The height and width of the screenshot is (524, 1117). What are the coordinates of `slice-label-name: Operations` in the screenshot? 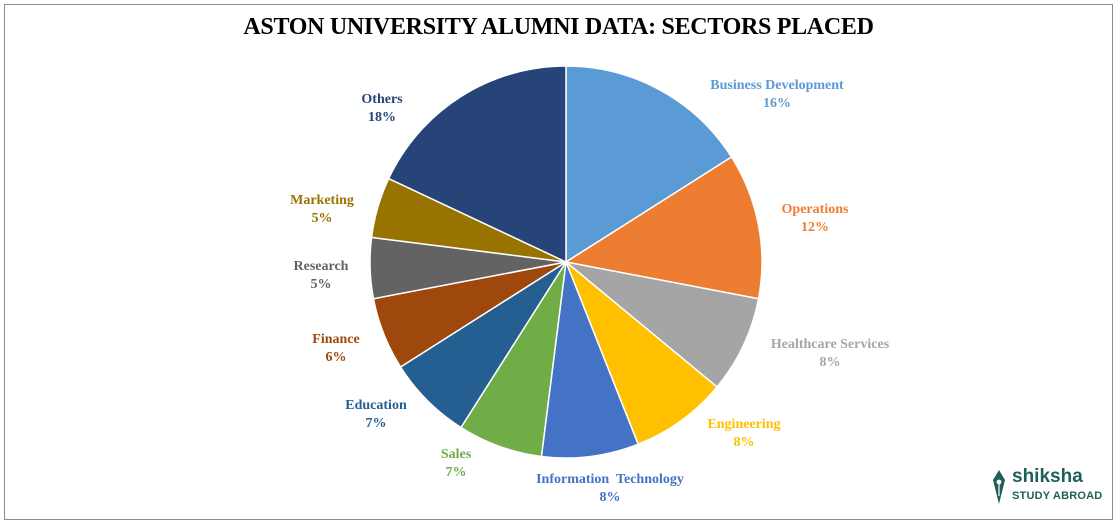 It's located at (815, 209).